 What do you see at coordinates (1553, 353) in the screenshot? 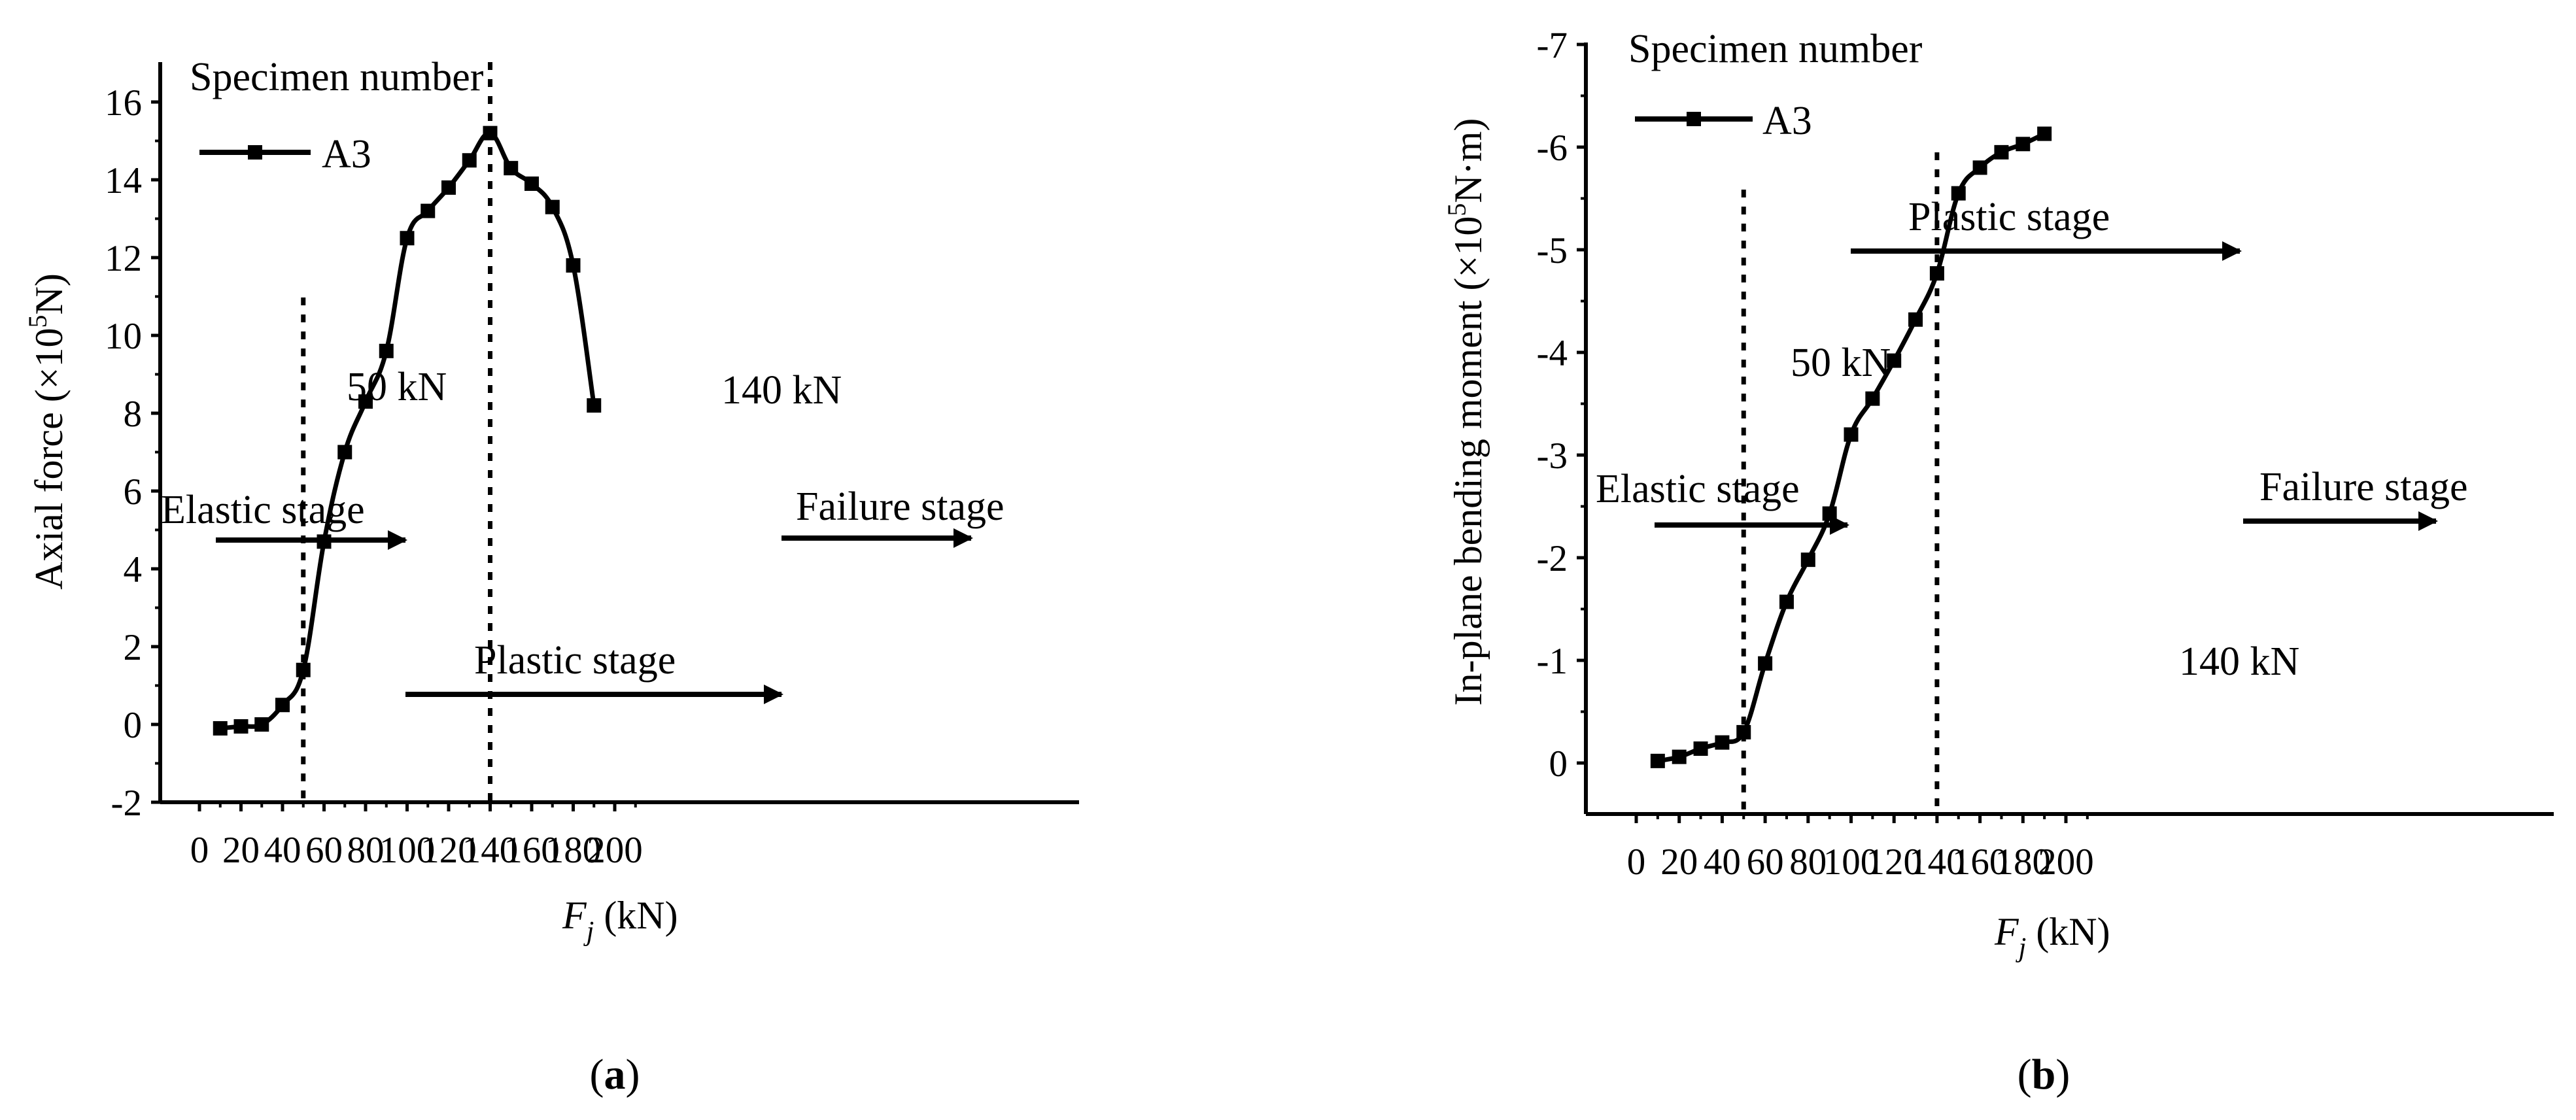
I see `y-tick-label: -4` at bounding box center [1553, 353].